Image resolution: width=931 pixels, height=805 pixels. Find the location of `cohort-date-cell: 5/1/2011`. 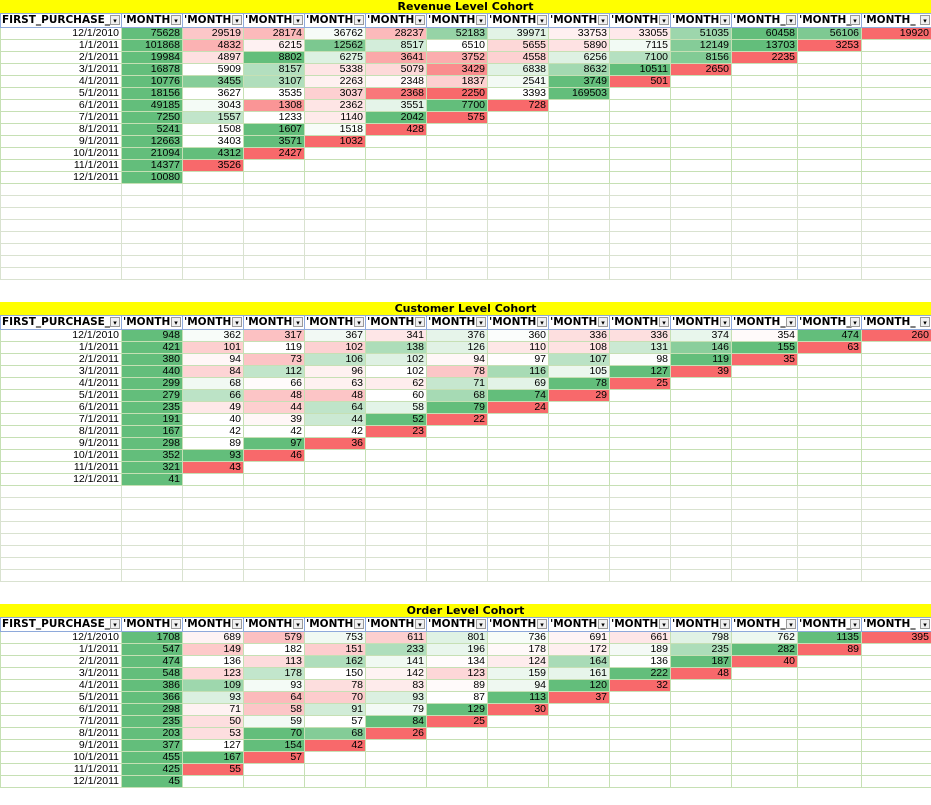

cohort-date-cell: 5/1/2011 is located at coordinates (61, 93).